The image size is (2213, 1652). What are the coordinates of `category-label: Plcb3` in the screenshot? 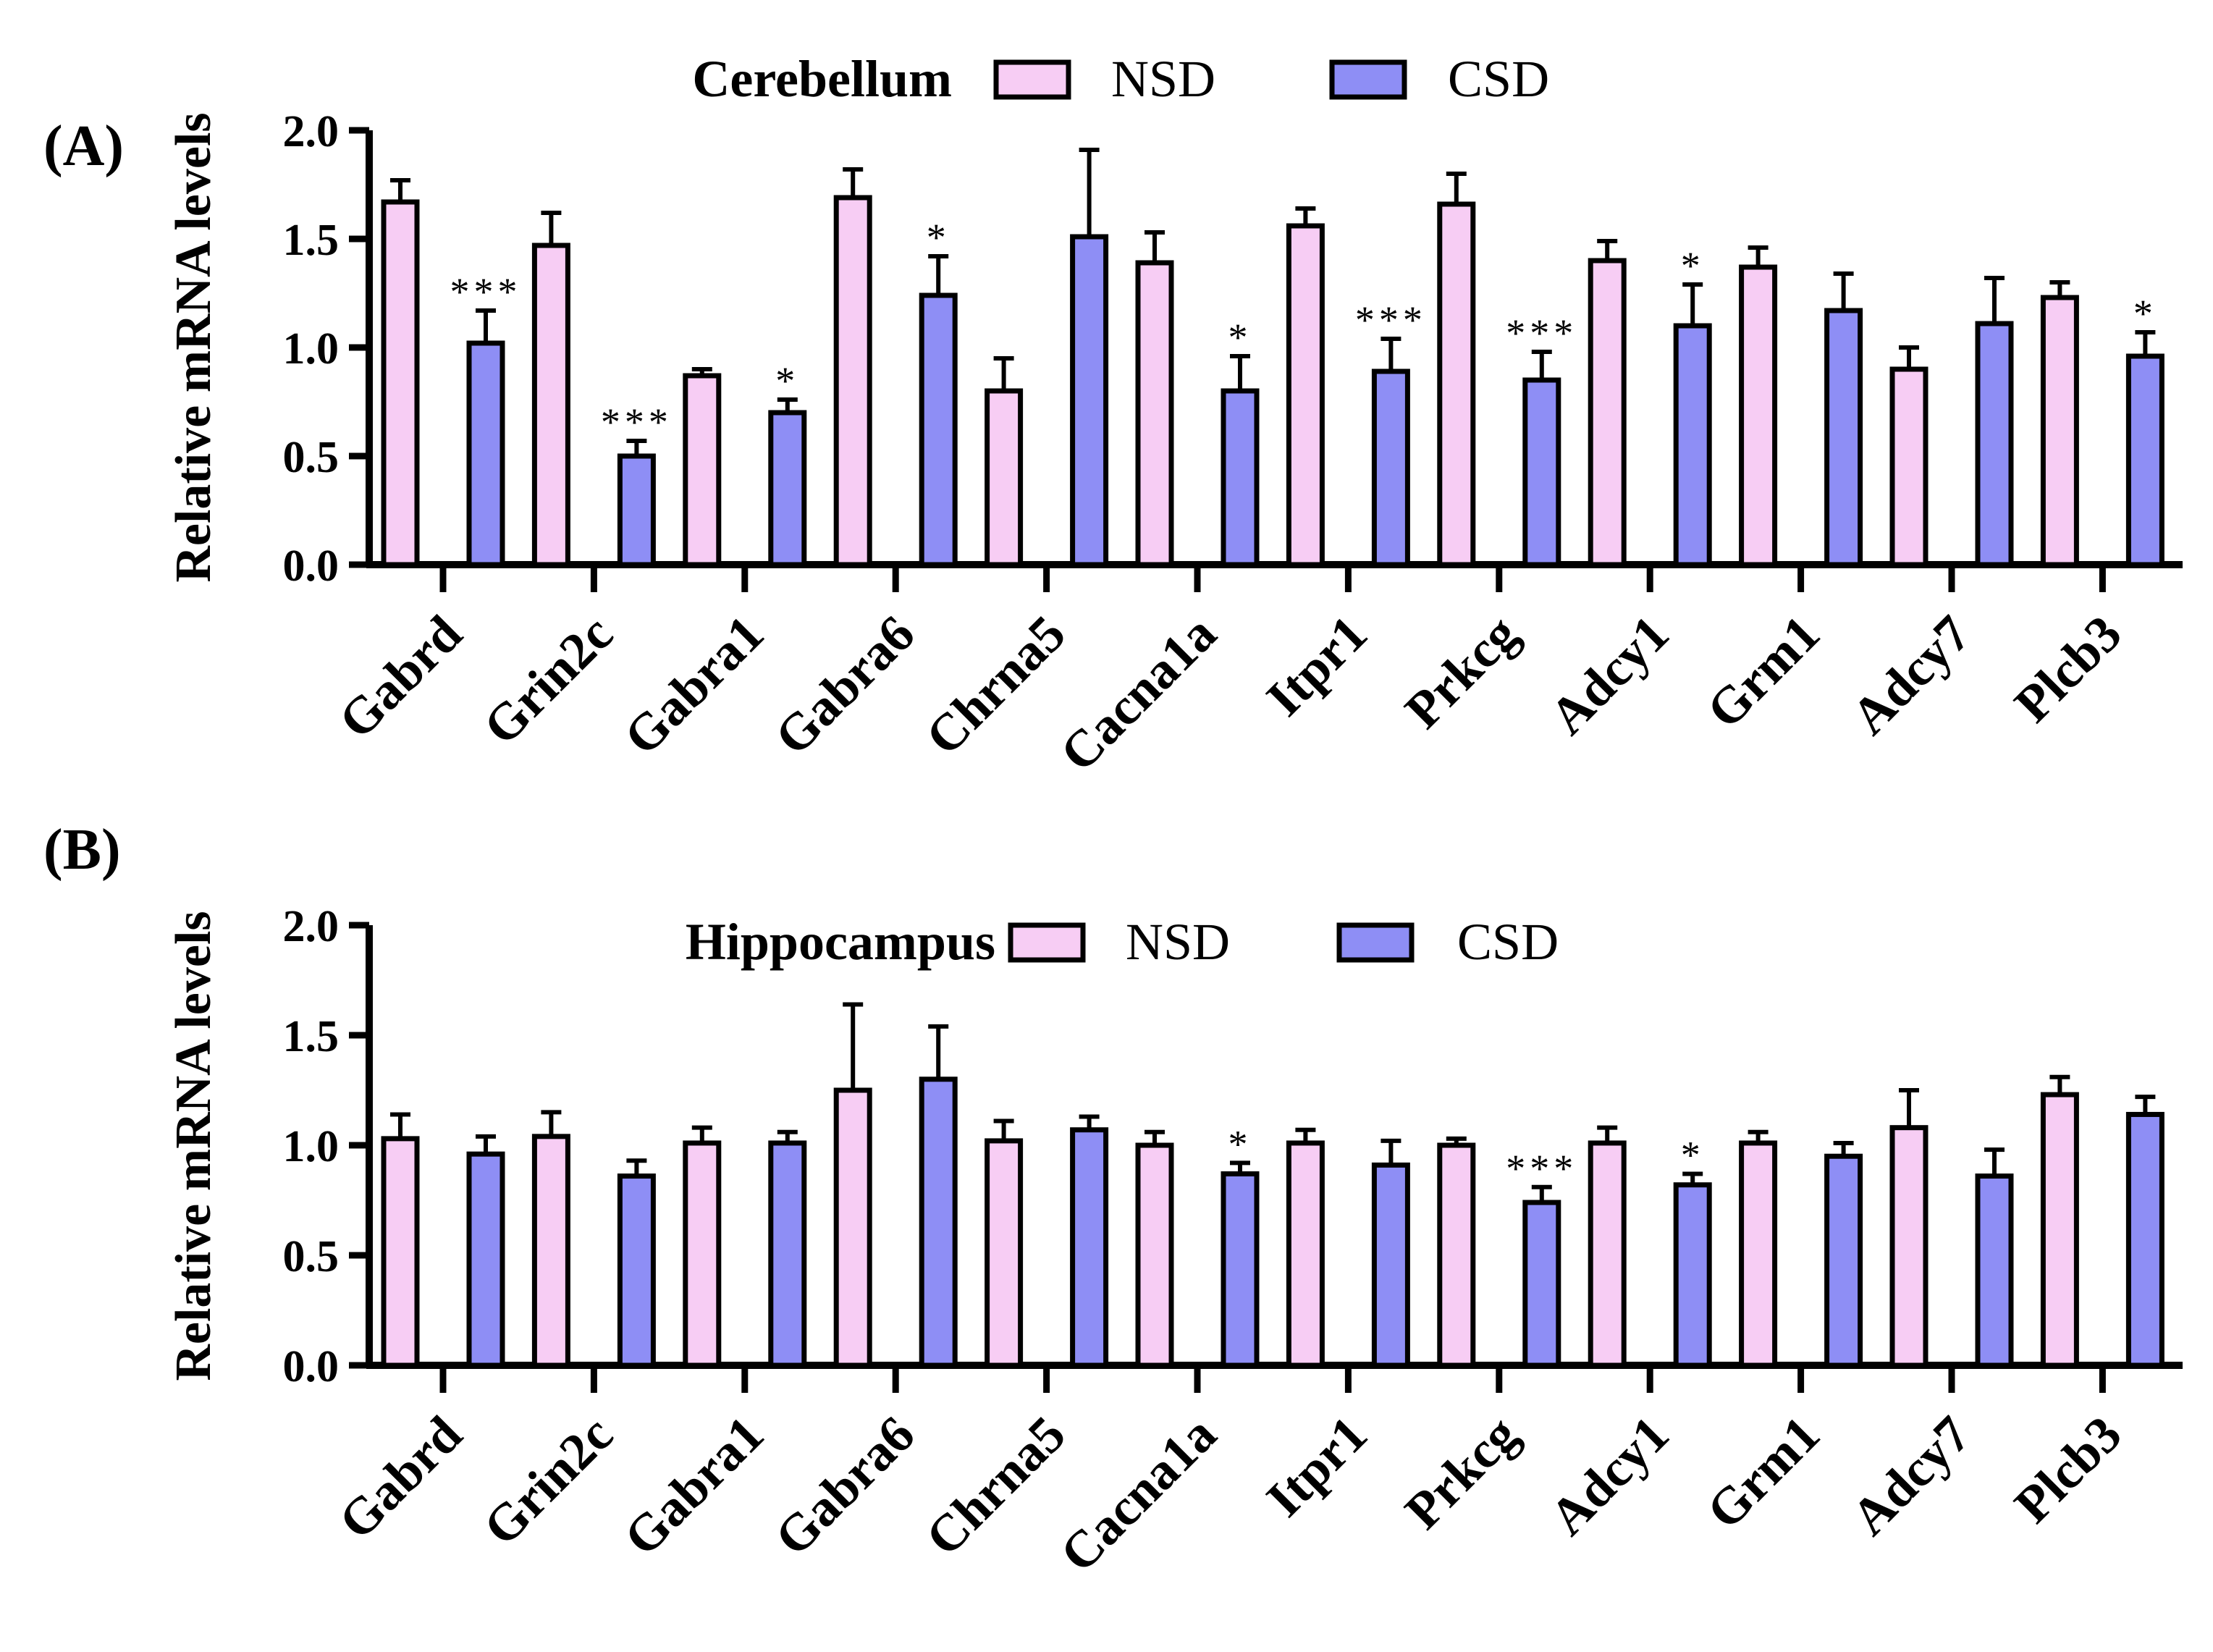 It's located at (2068, 669).